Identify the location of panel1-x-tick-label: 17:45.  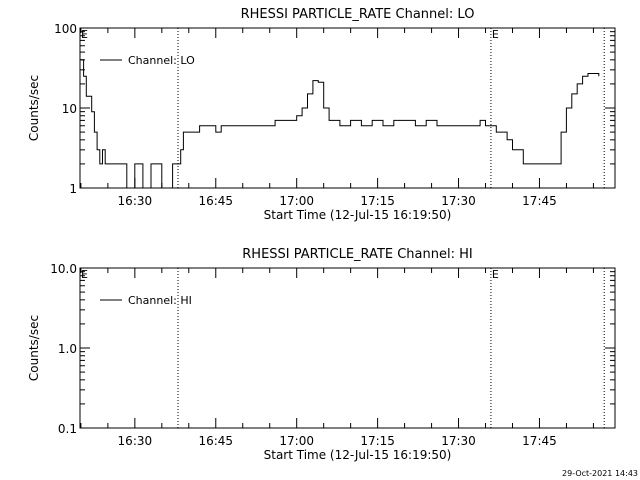
(539, 201).